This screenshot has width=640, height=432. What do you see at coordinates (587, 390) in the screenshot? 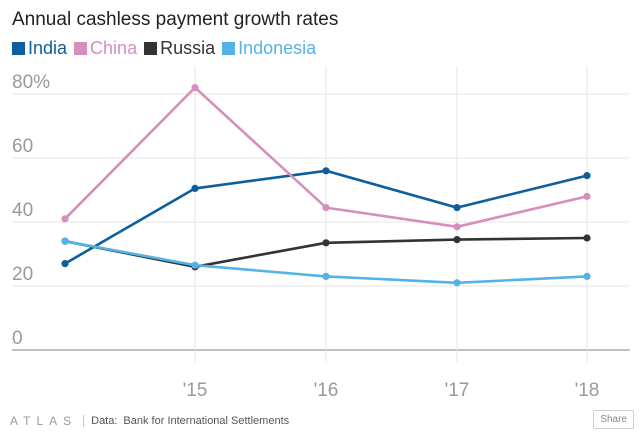
I see `x-tick-label-4: '18` at bounding box center [587, 390].